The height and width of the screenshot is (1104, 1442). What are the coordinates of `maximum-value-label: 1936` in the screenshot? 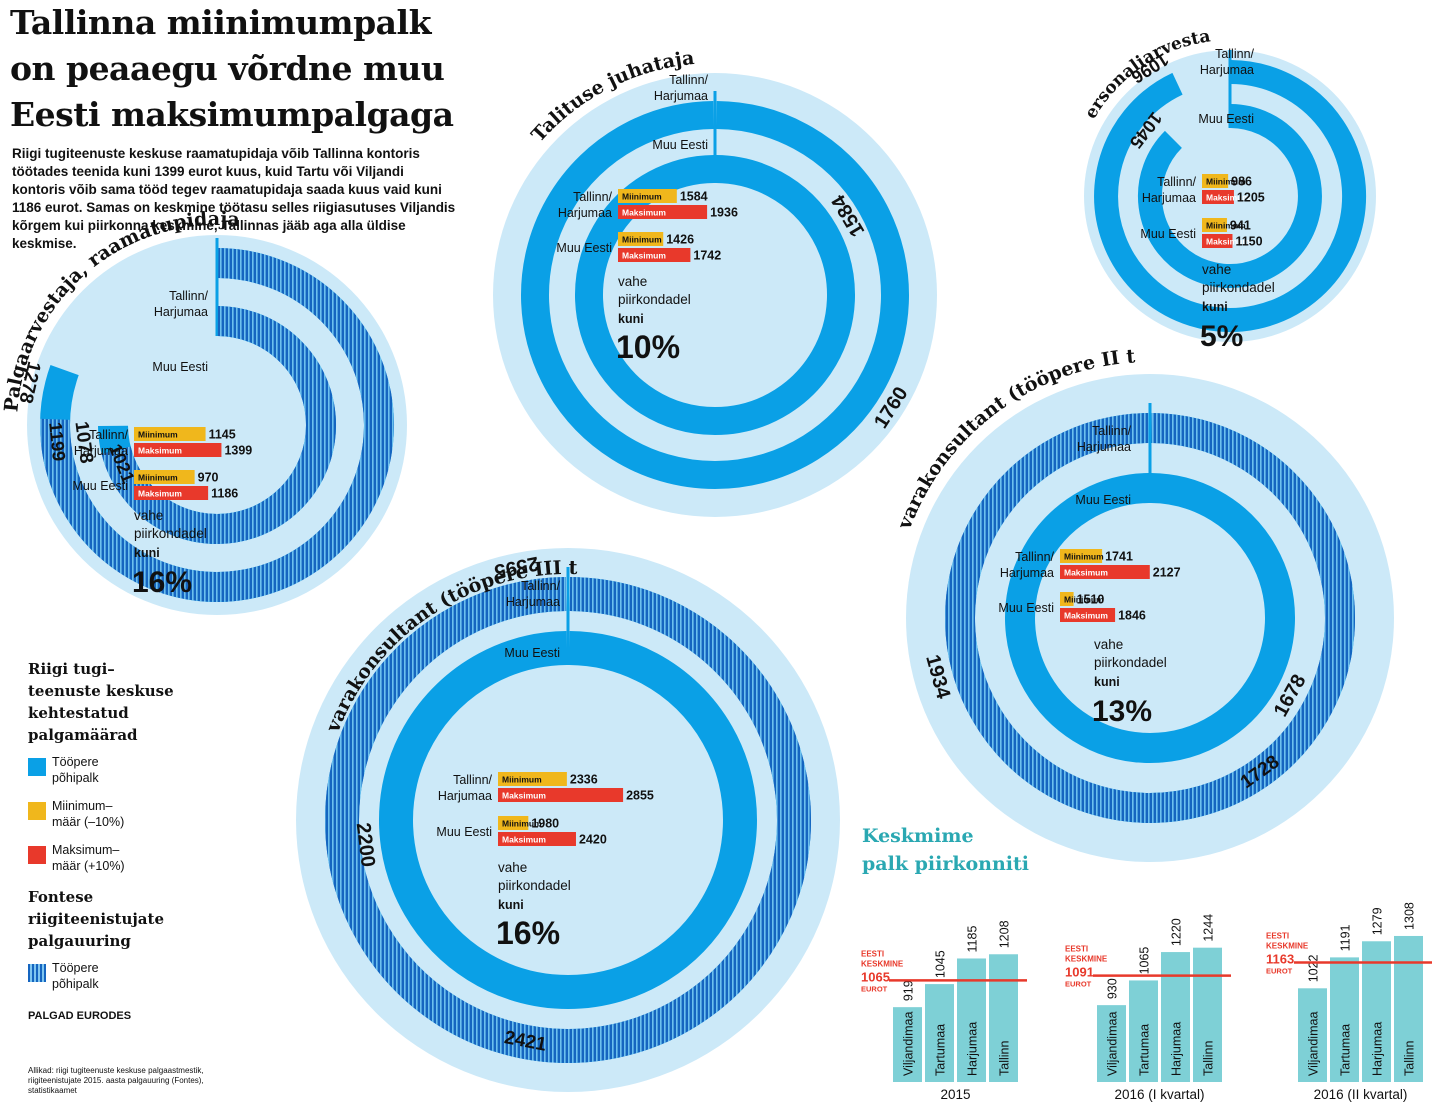 It's located at (724, 213).